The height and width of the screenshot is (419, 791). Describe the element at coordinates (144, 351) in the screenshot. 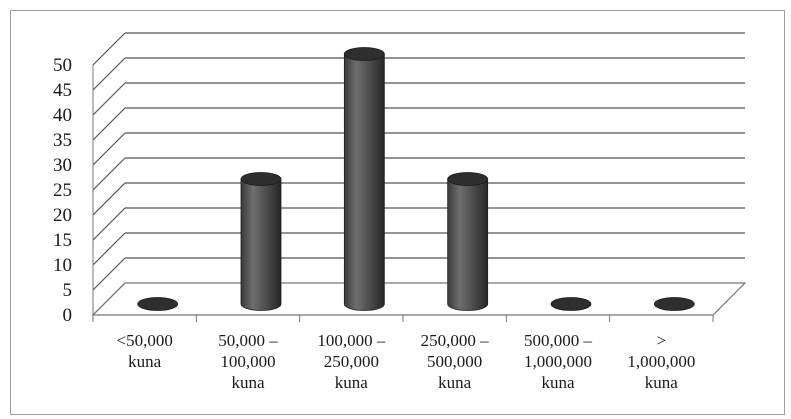

I see `x-category-label: <50,000 kuna` at that location.